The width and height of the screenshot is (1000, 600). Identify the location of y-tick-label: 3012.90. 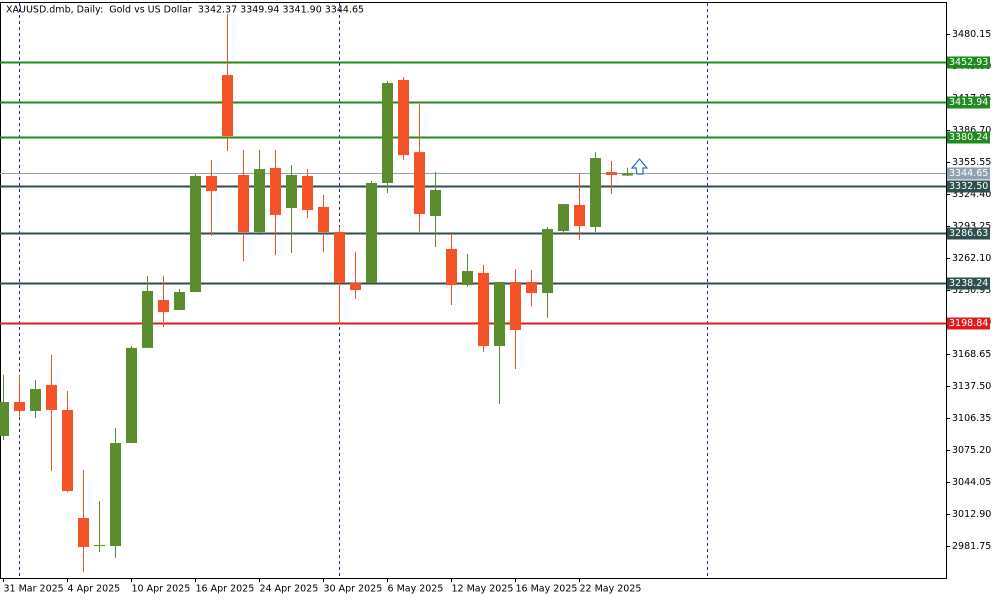
(971, 514).